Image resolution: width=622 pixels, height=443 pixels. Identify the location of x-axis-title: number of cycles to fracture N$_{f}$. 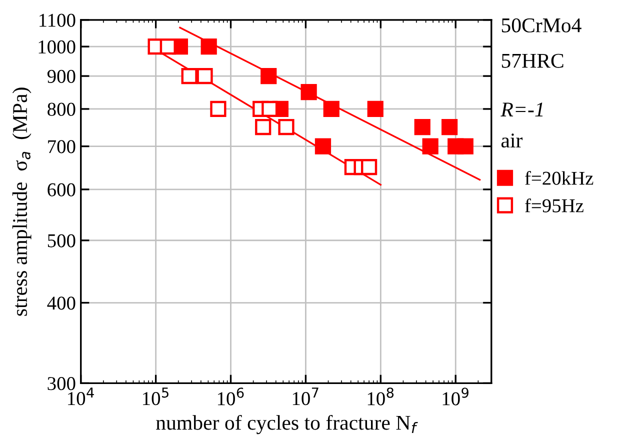
(287, 424).